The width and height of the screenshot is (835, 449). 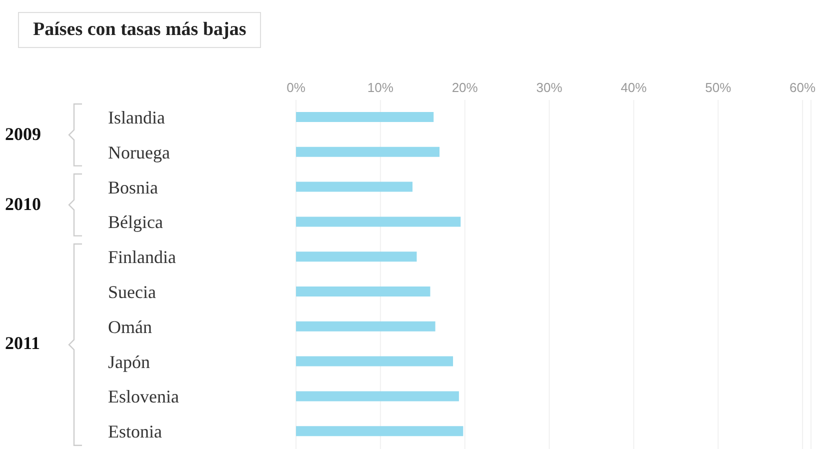 I want to click on text: 2010, so click(x=23, y=204).